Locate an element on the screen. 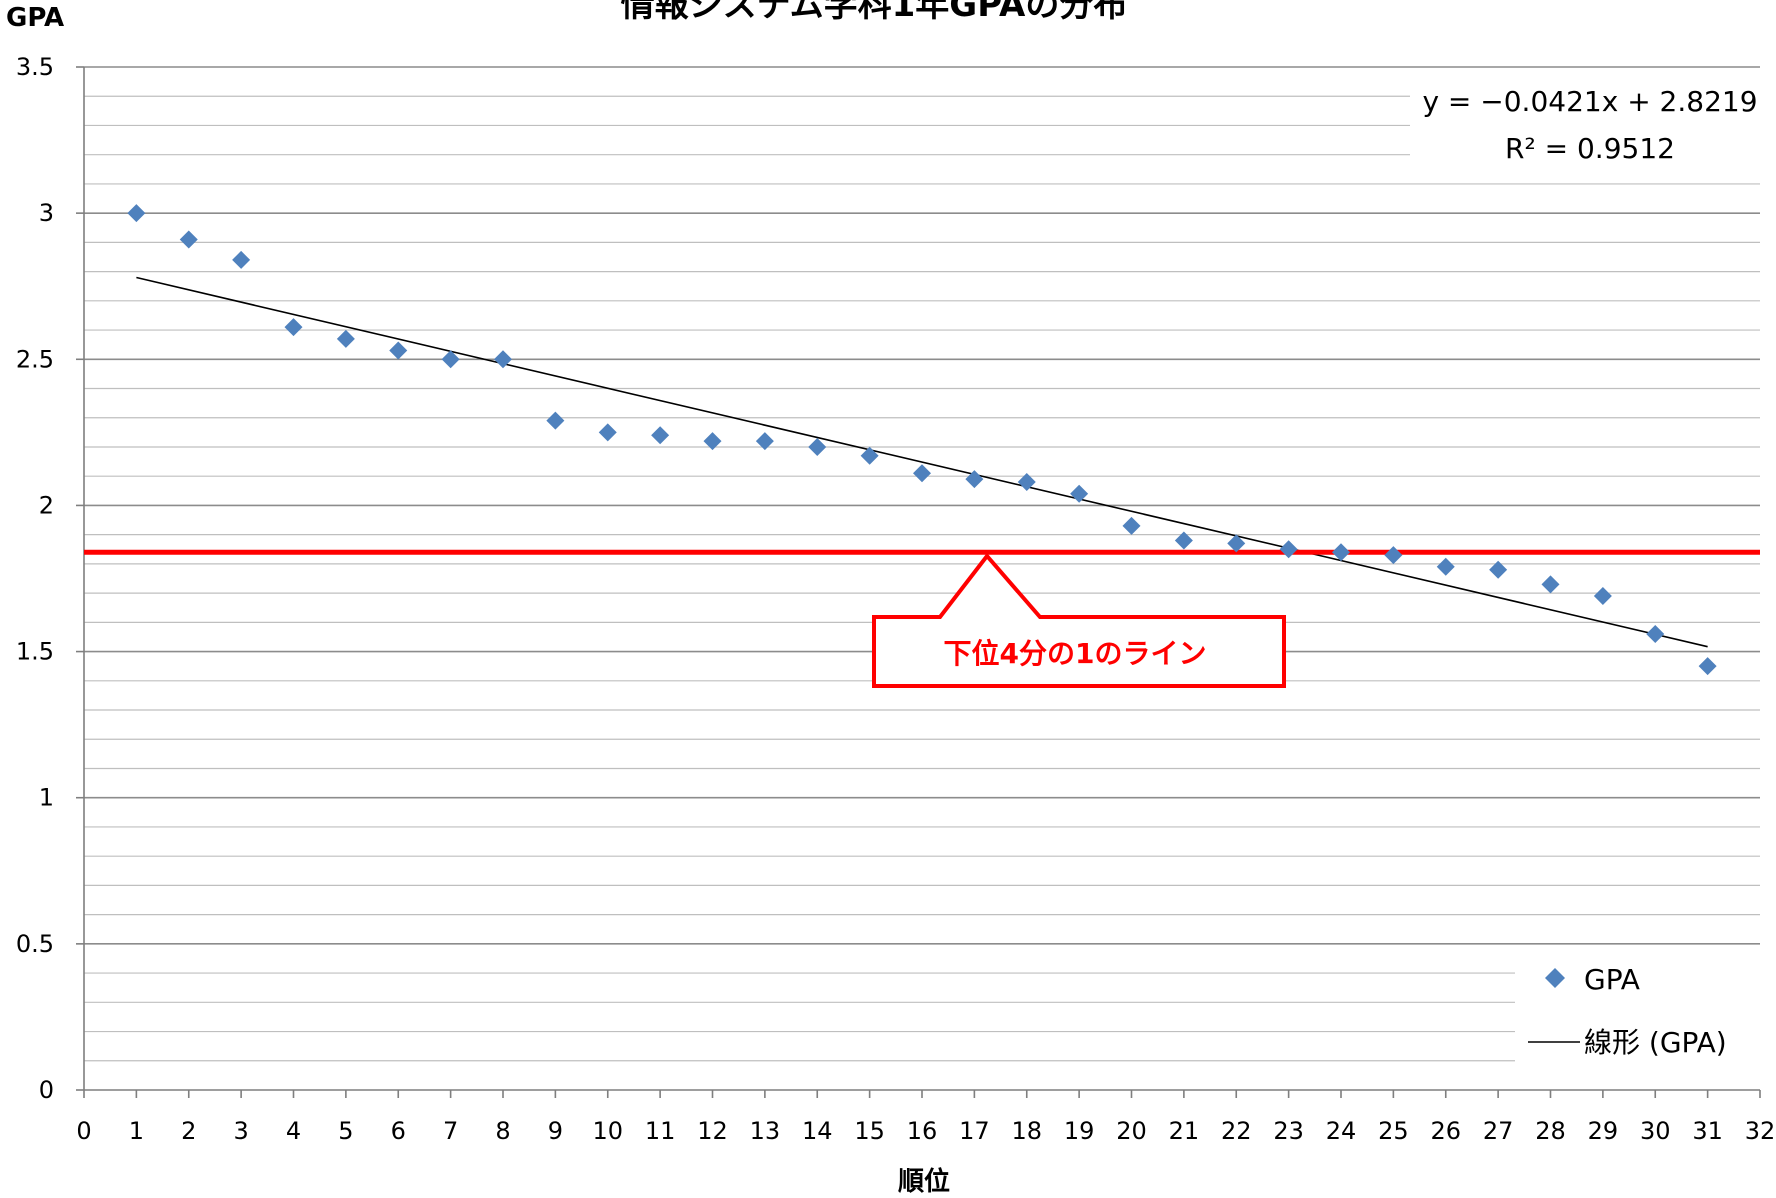 The height and width of the screenshot is (1198, 1776). callout-box is located at coordinates (1079, 620).